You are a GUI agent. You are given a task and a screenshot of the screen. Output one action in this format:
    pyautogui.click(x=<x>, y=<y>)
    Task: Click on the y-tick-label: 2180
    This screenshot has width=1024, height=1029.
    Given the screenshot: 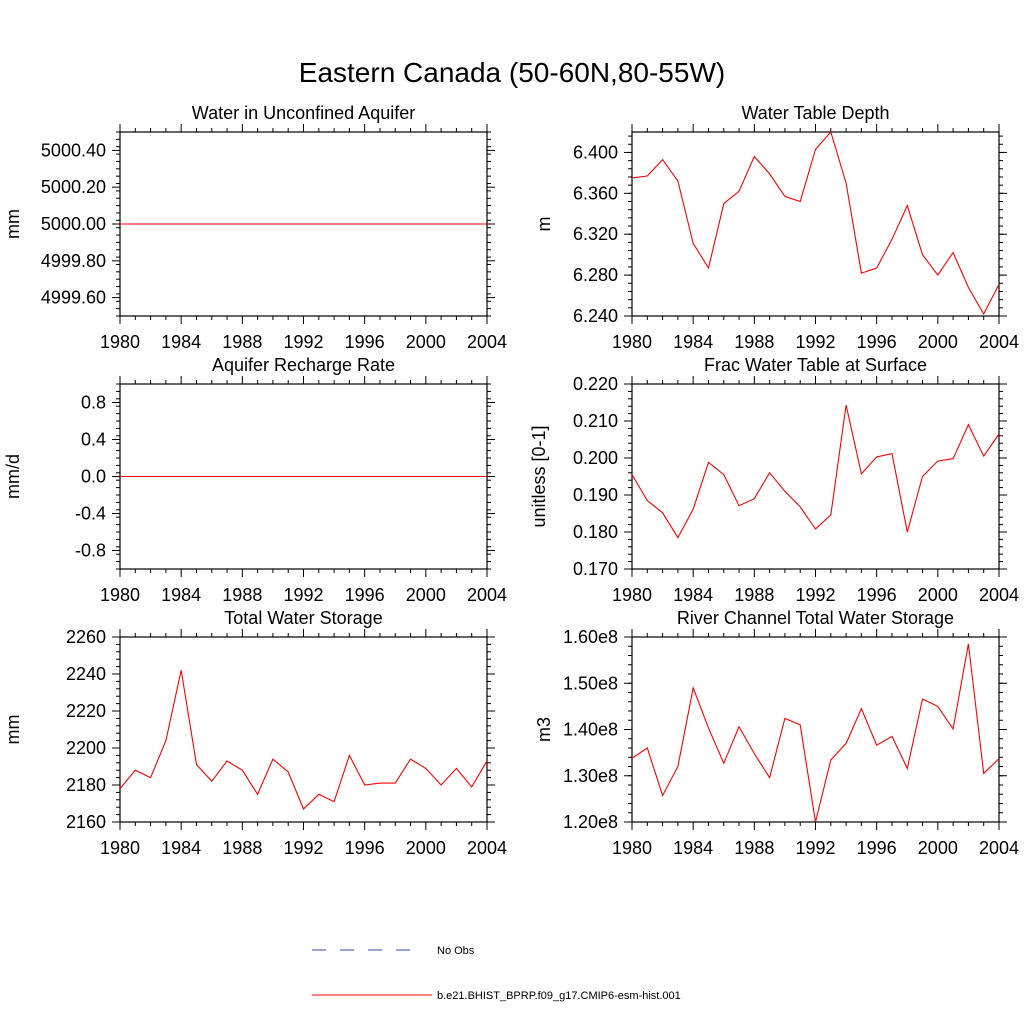 What is the action you would take?
    pyautogui.click(x=86, y=785)
    